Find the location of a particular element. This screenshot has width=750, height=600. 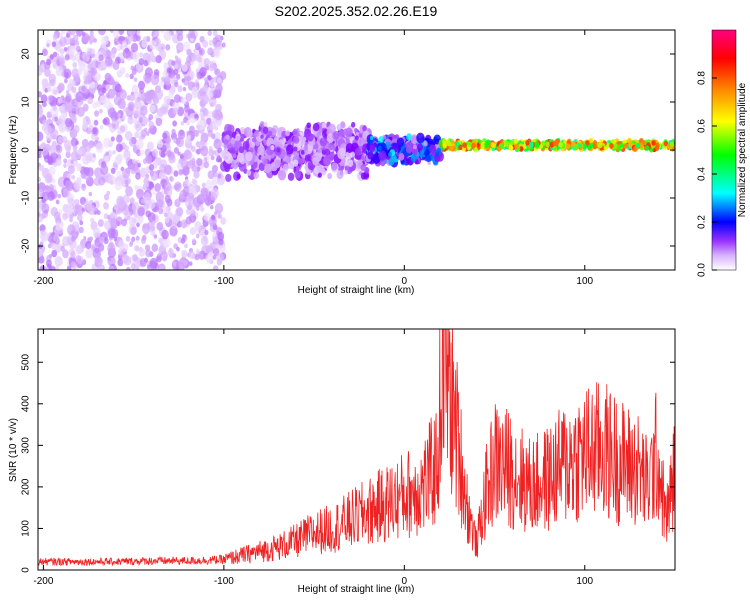

x-tick-label: -200 is located at coordinates (43, 581).